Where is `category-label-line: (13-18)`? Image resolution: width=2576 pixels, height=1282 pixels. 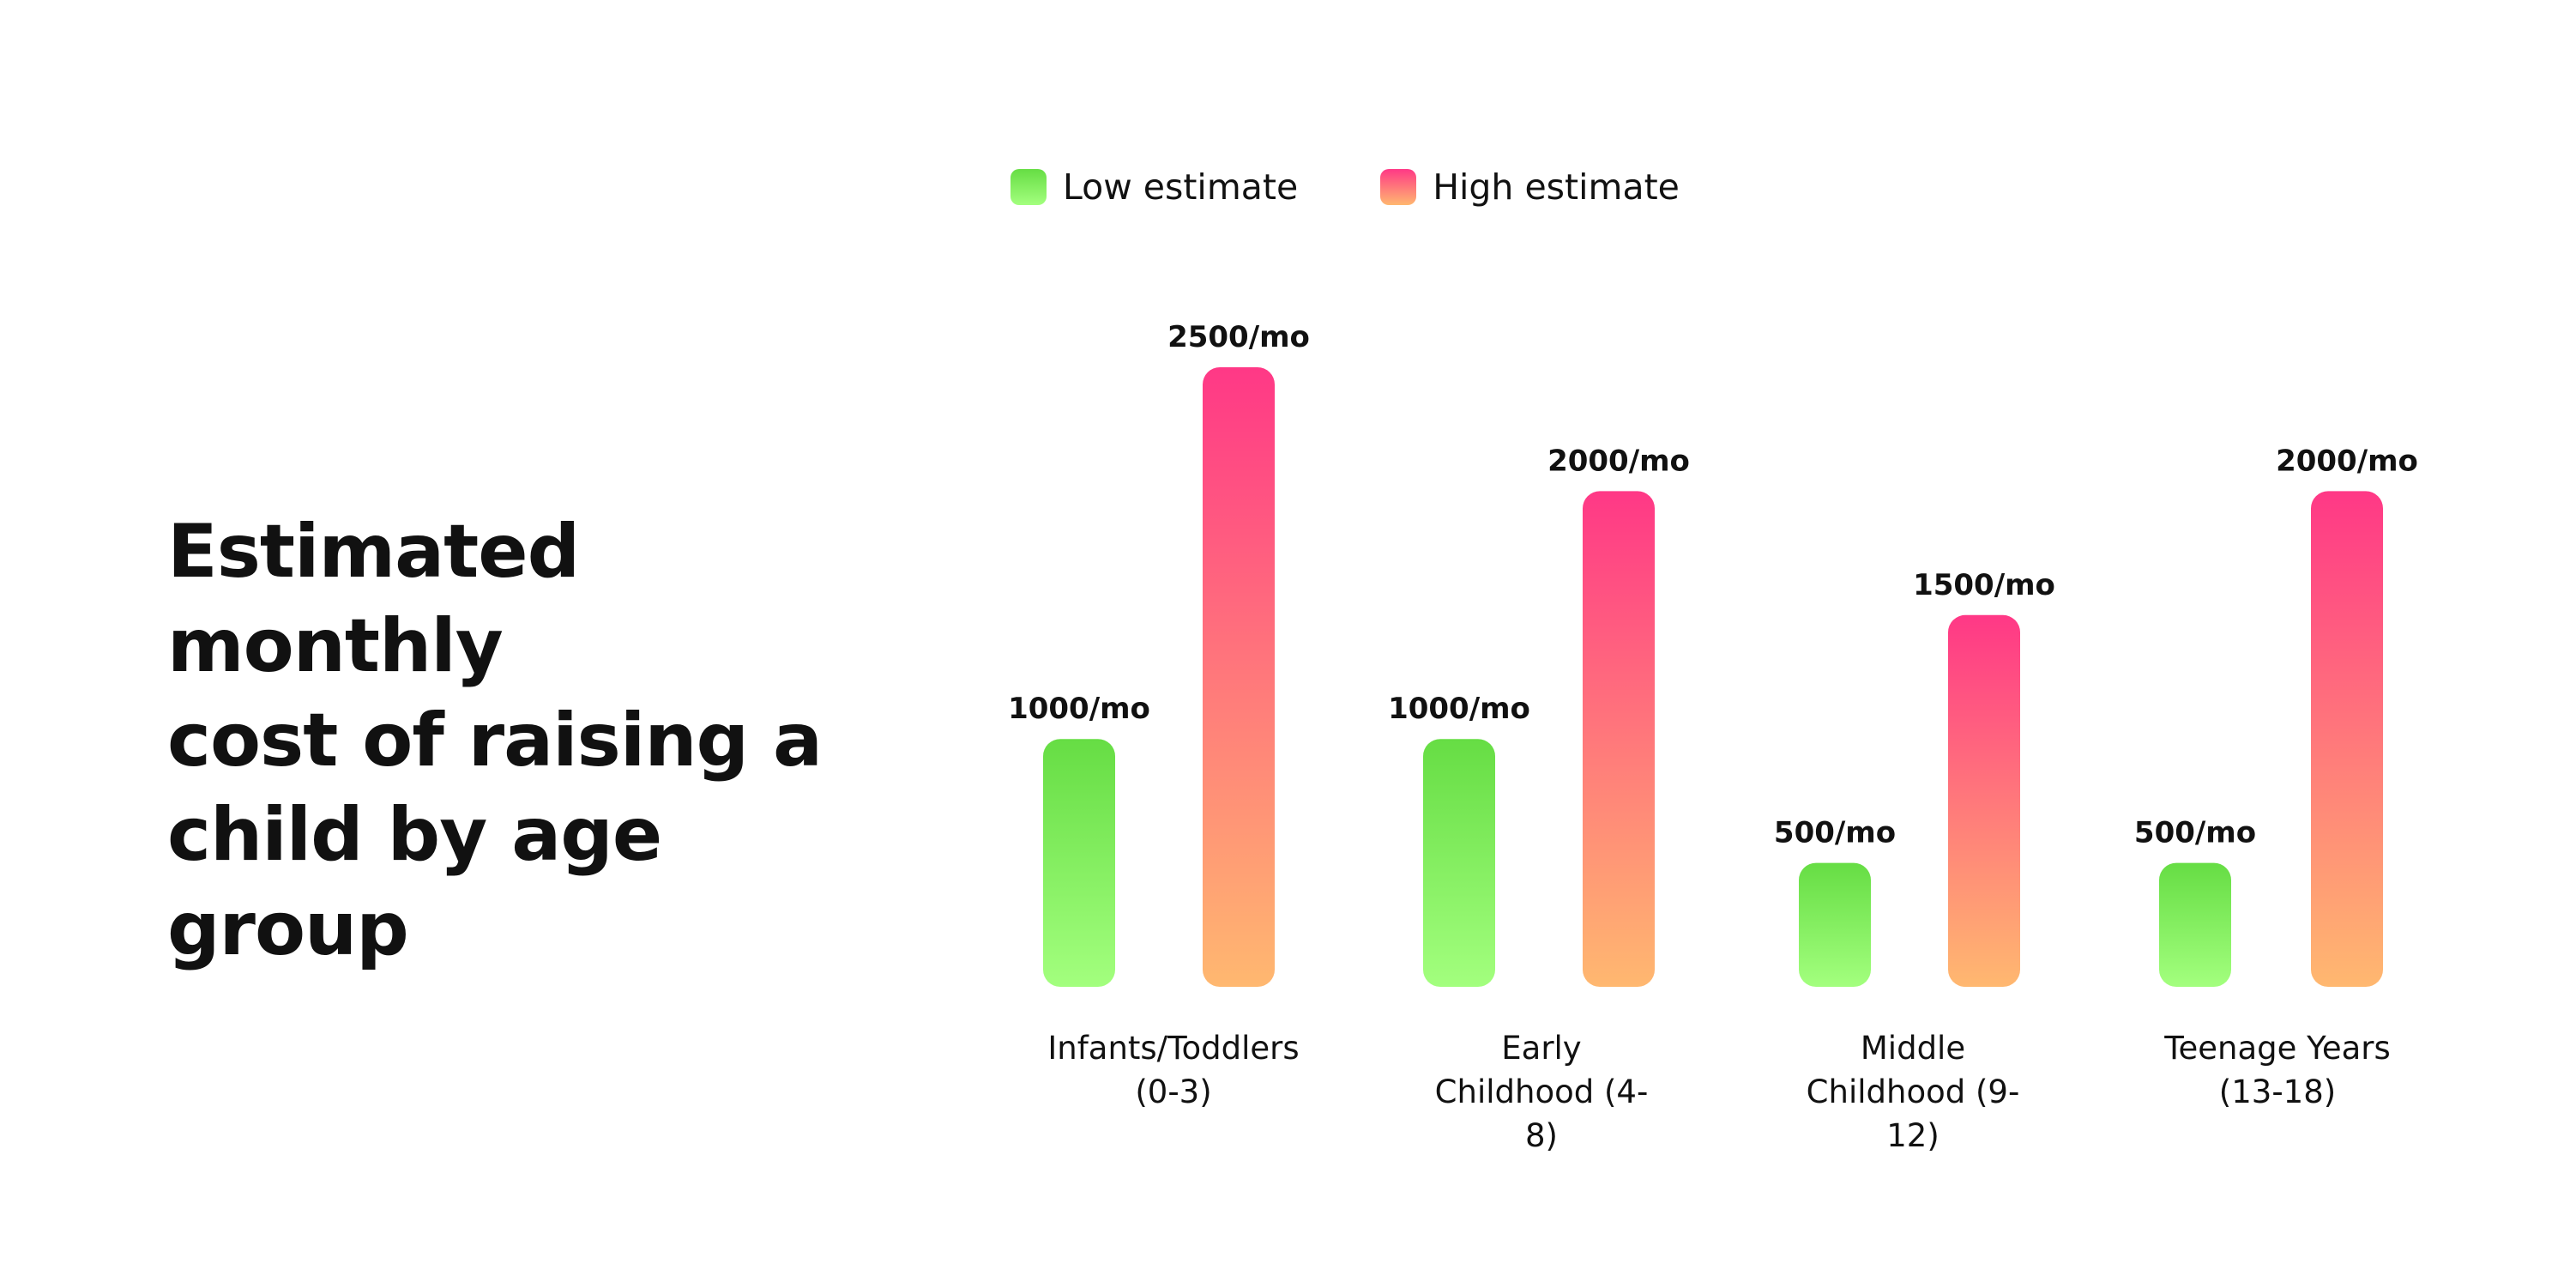
category-label-line: (13-18) is located at coordinates (2277, 1092).